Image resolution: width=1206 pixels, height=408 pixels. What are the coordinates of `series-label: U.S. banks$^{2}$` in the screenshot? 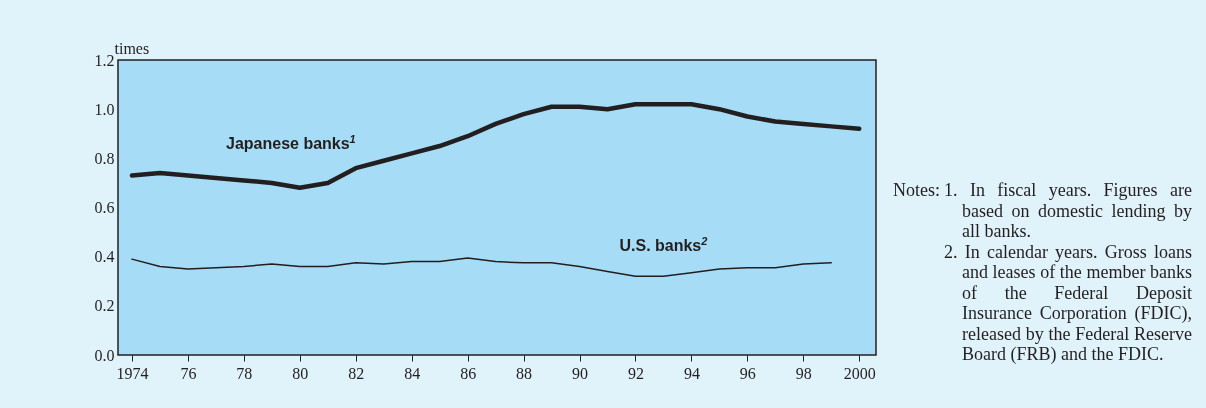 It's located at (663, 245).